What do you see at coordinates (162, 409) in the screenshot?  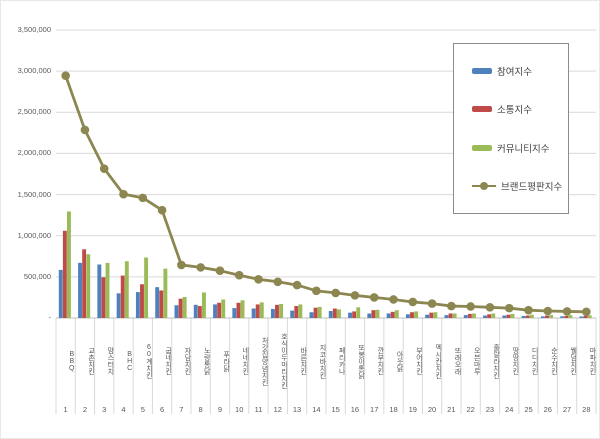 I see `rank-number: 6` at bounding box center [162, 409].